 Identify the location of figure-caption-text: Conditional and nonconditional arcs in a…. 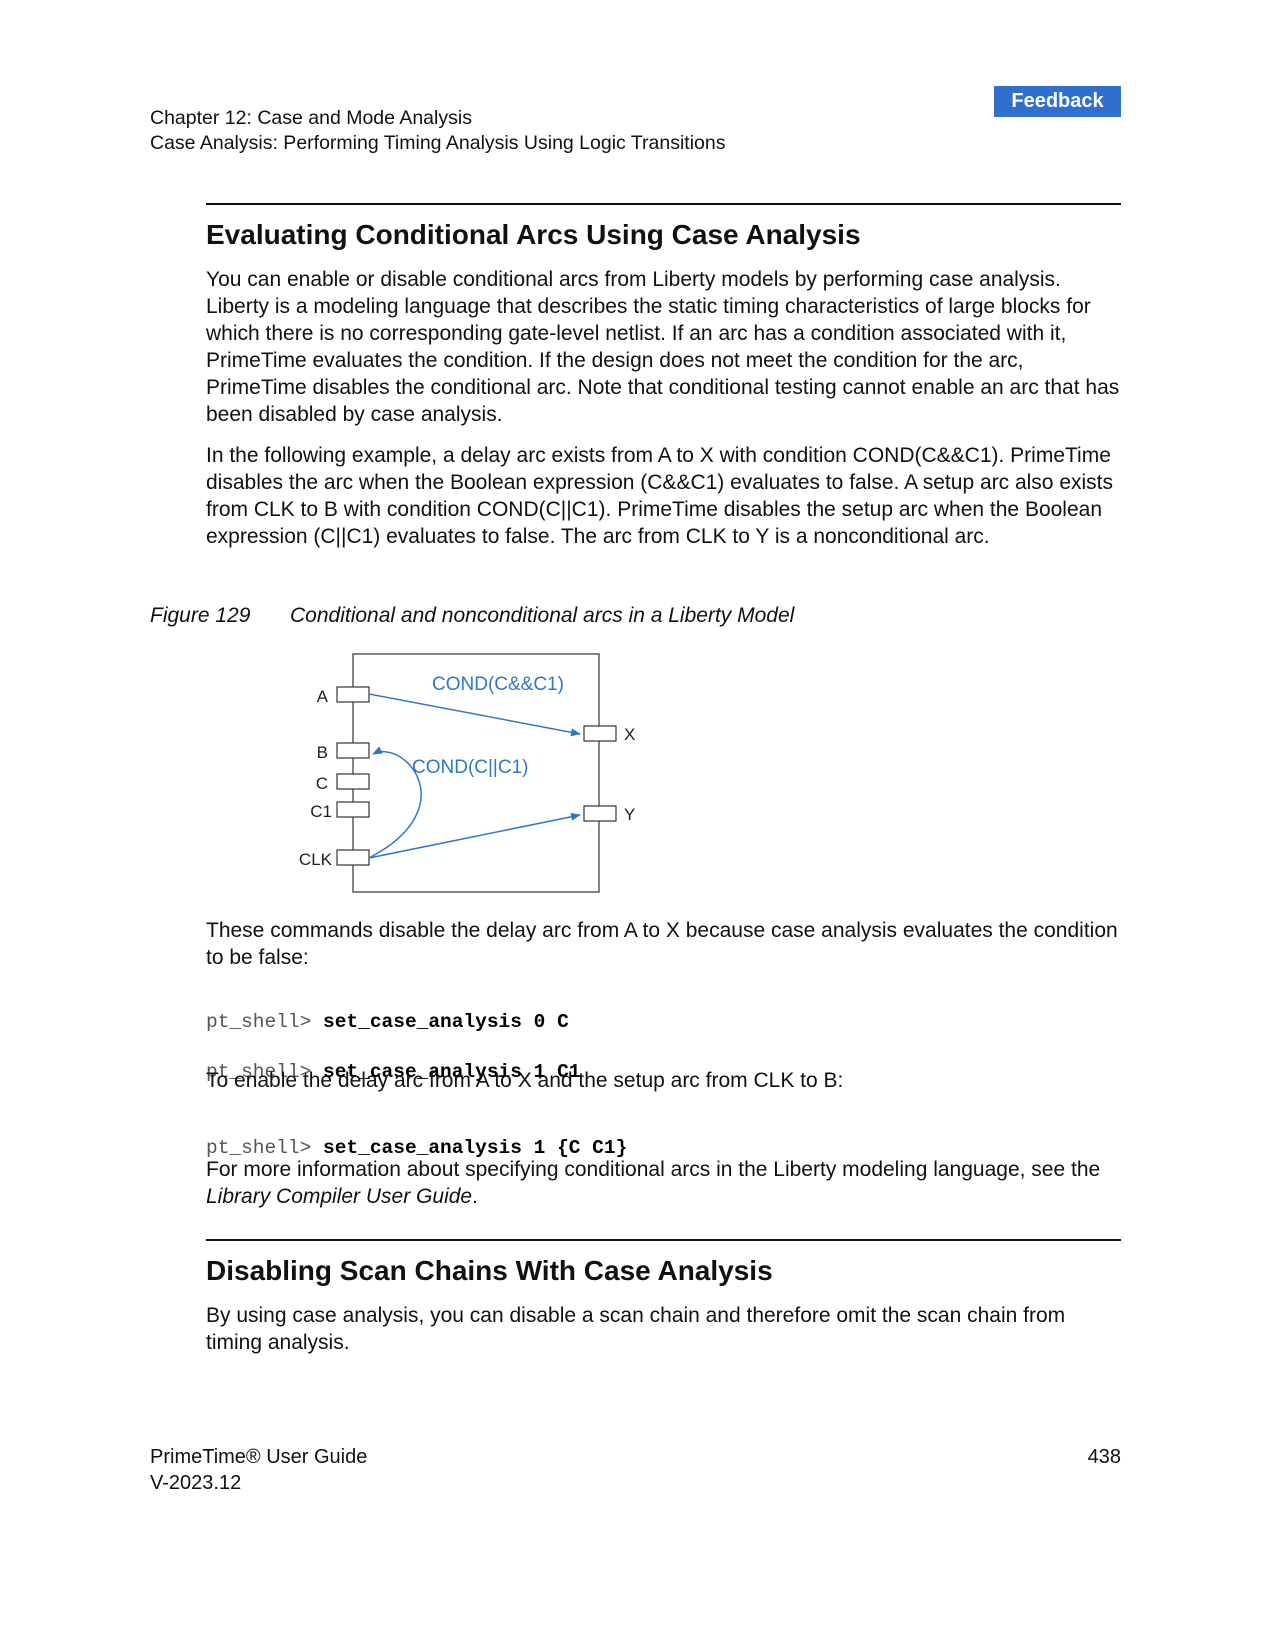
(542, 615).